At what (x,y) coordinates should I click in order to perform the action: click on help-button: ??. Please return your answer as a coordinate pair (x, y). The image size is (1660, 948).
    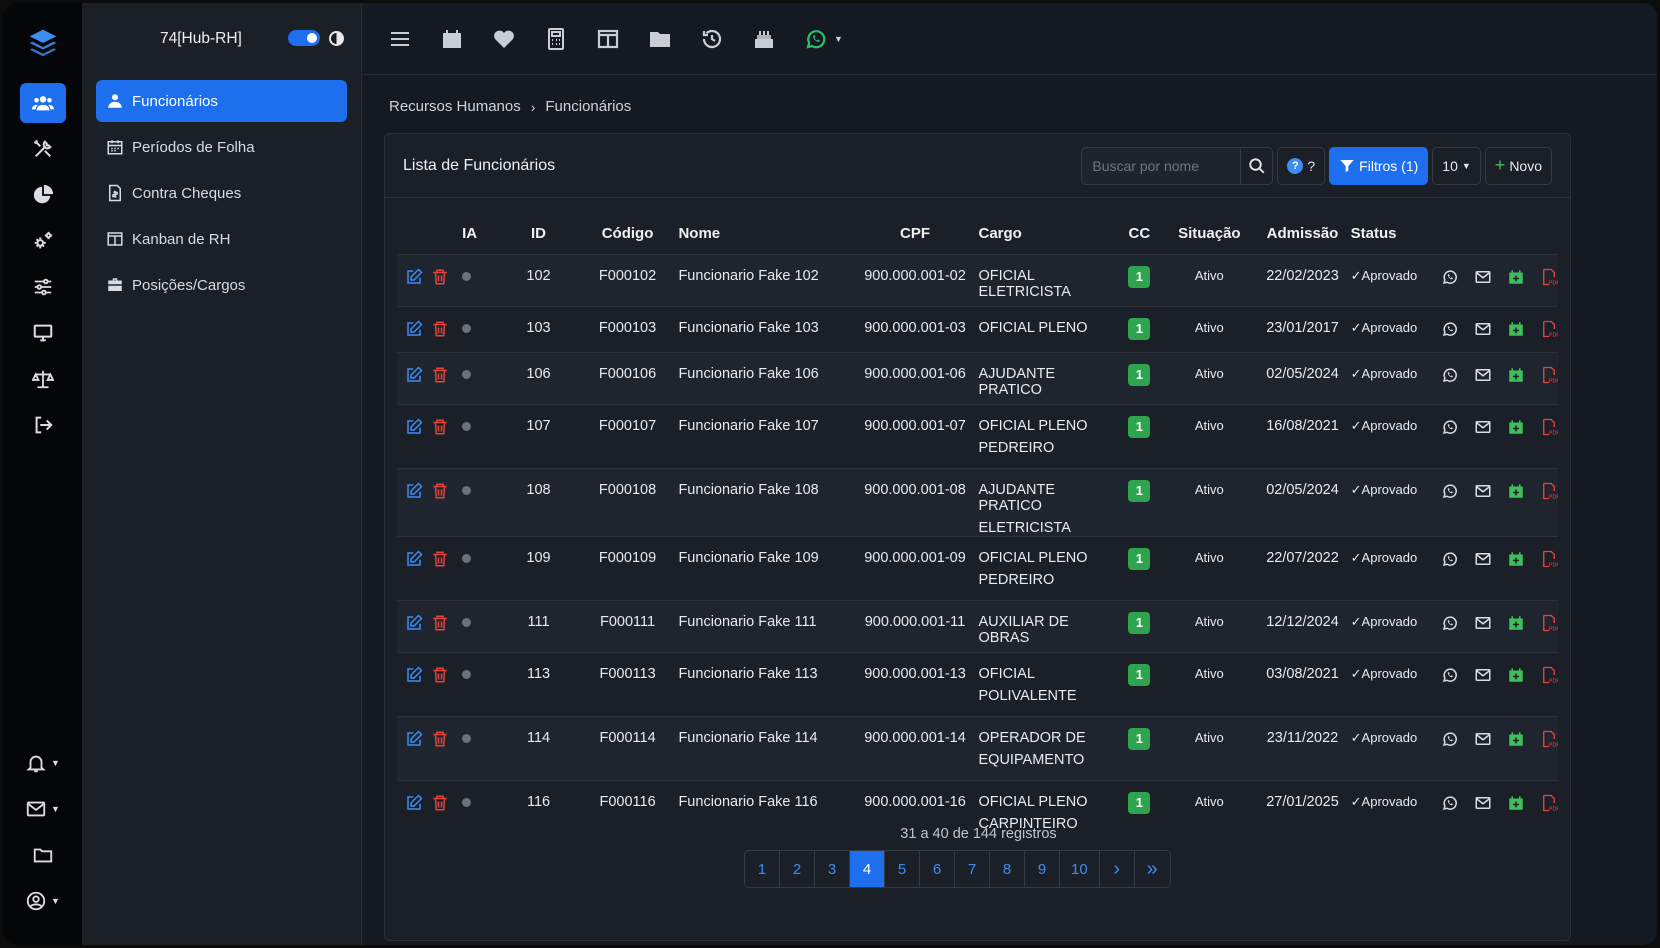
    Looking at the image, I should click on (1301, 165).